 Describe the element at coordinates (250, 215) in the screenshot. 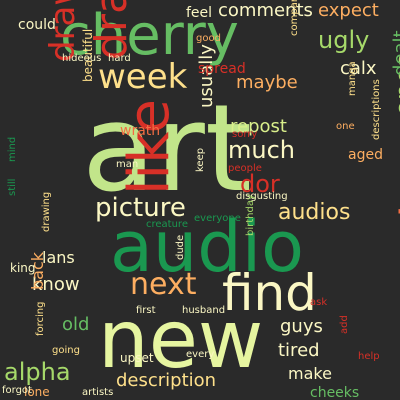

I see `word-birthday: birthday` at that location.